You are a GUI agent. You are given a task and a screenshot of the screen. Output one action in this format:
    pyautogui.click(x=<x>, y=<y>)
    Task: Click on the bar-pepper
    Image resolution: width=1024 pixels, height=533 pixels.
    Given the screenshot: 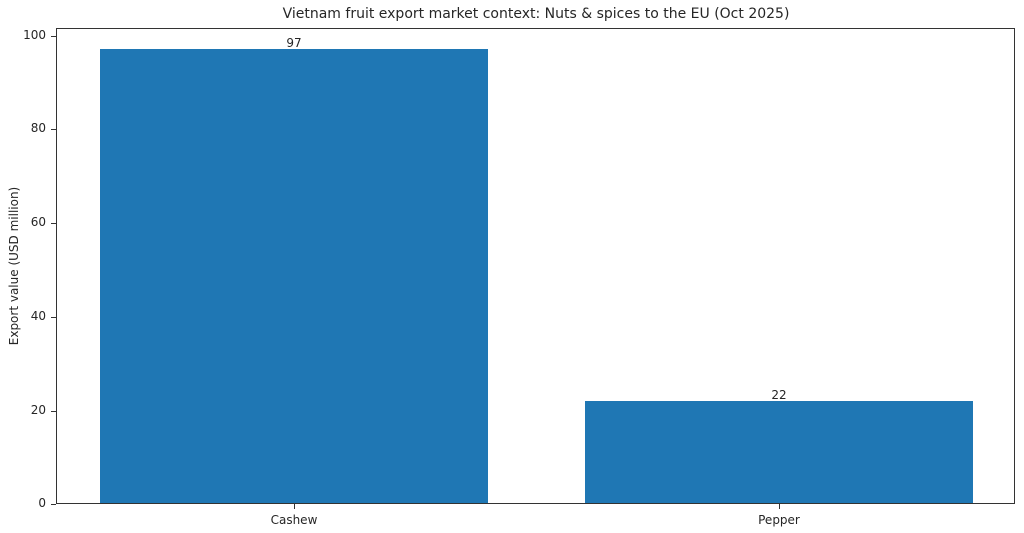 What is the action you would take?
    pyautogui.click(x=779, y=452)
    